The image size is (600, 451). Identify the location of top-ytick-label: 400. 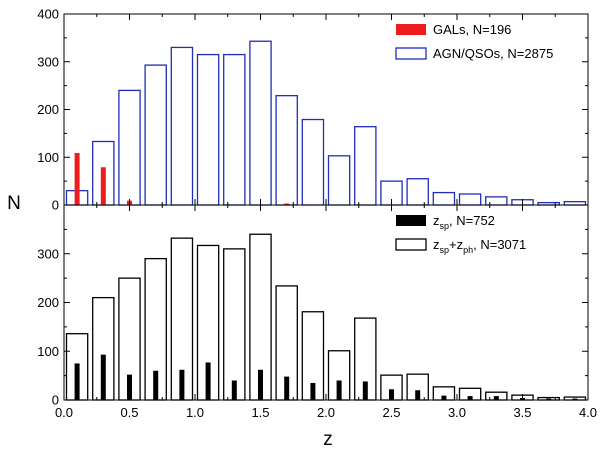
(48, 14).